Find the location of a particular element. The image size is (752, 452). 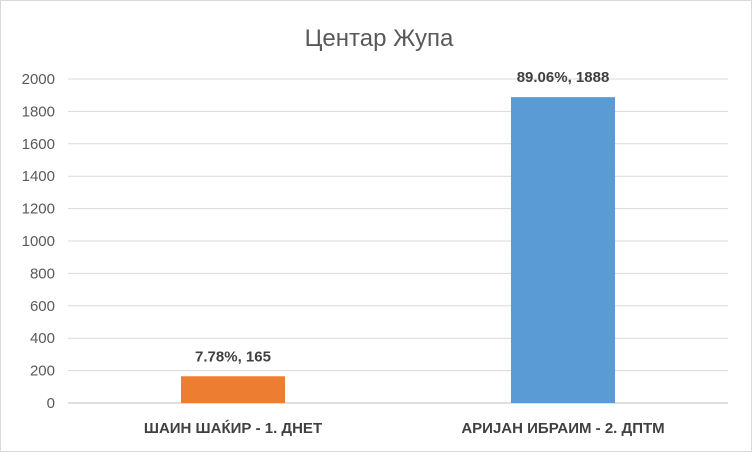

y-tick-label: 2000 is located at coordinates (38, 79).